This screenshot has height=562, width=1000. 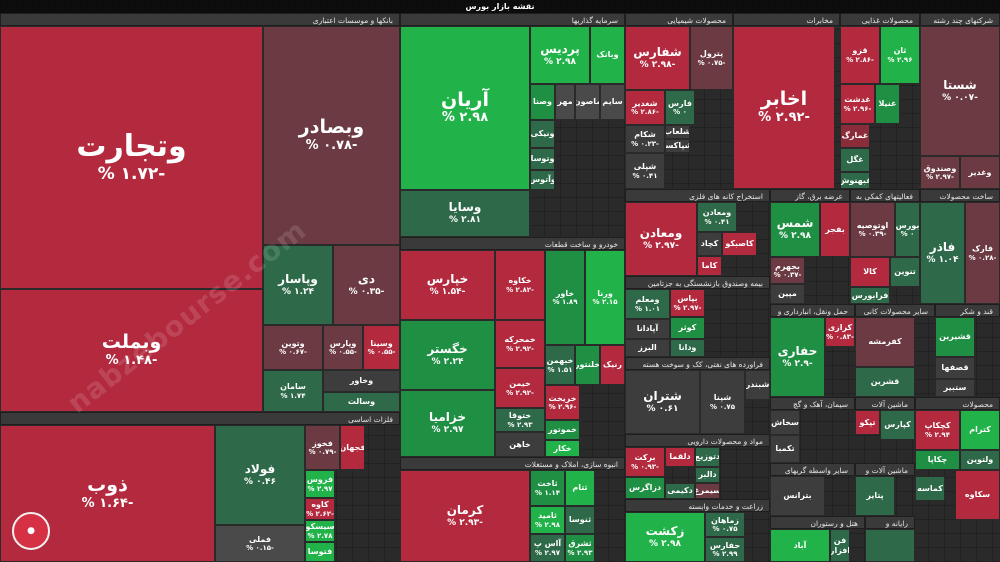 What do you see at coordinates (542, 102) in the screenshot?
I see `stock-cell: وصنا` at bounding box center [542, 102].